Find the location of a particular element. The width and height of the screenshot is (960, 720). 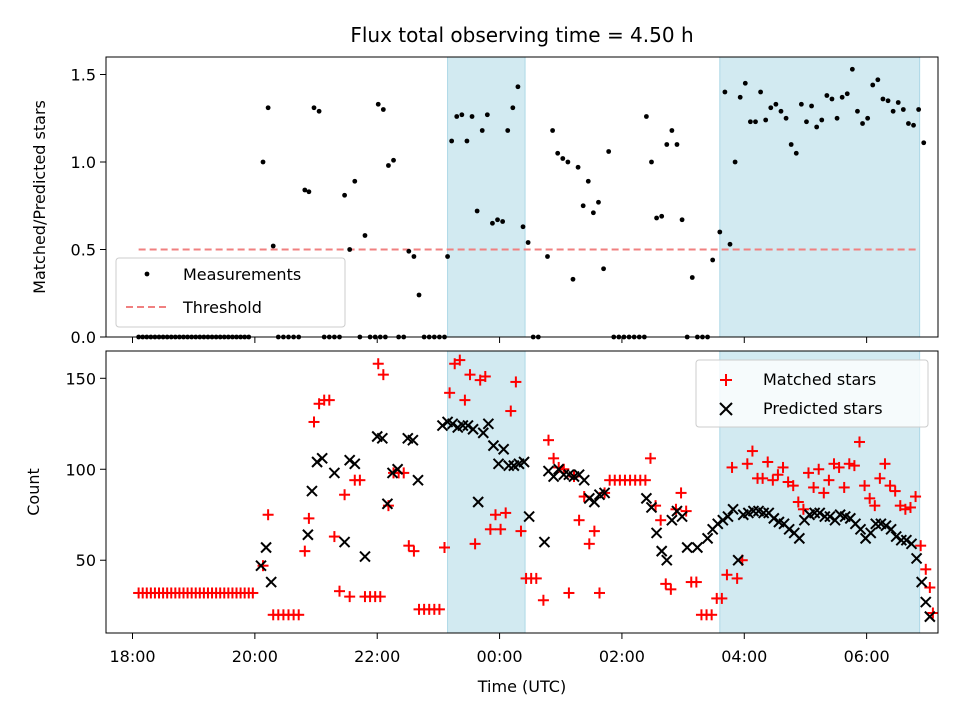

legend-measurements-marker is located at coordinates (147, 274).